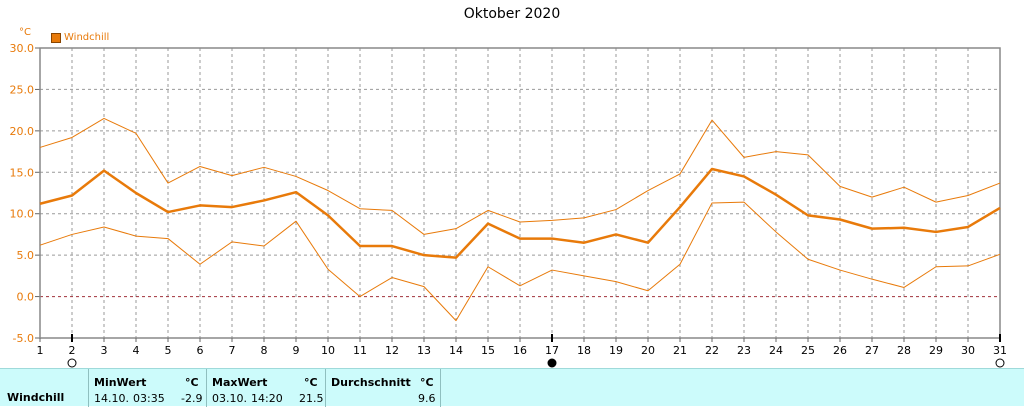 This screenshot has height=407, width=1024. I want to click on x-tick-label: 21, so click(680, 350).